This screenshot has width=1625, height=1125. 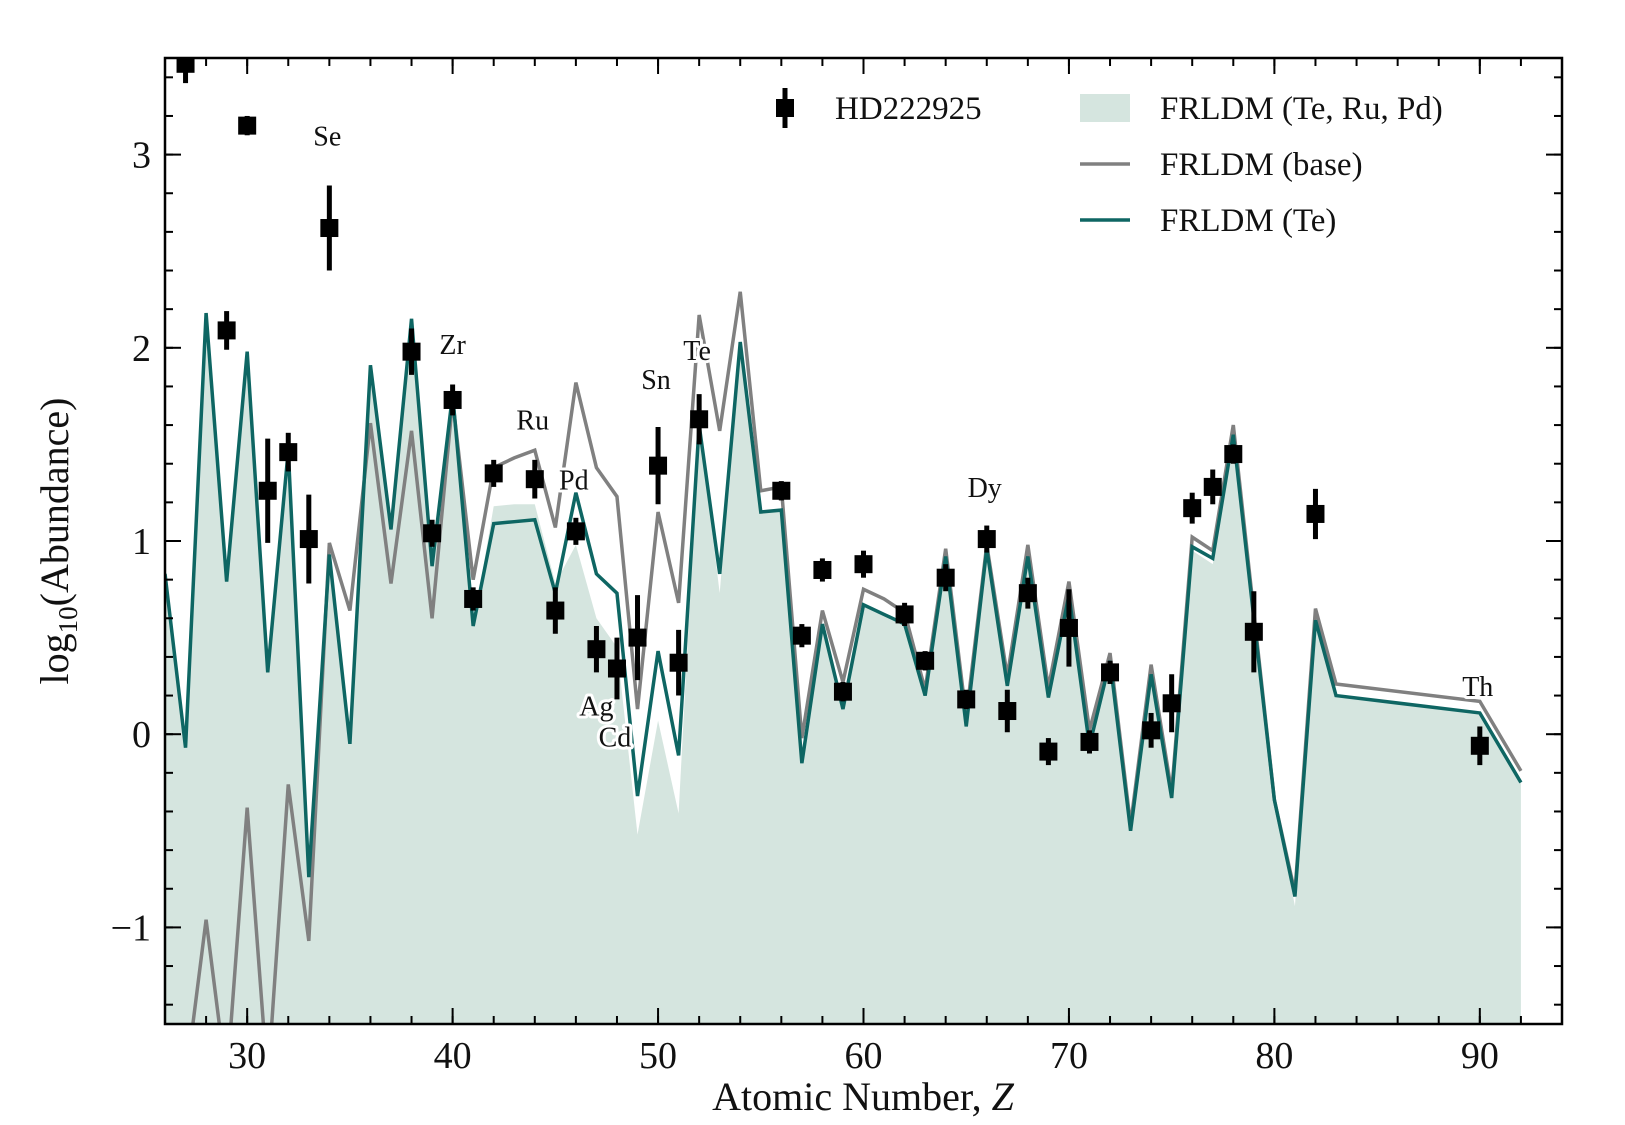 What do you see at coordinates (453, 1056) in the screenshot?
I see `x-tick-label: 40` at bounding box center [453, 1056].